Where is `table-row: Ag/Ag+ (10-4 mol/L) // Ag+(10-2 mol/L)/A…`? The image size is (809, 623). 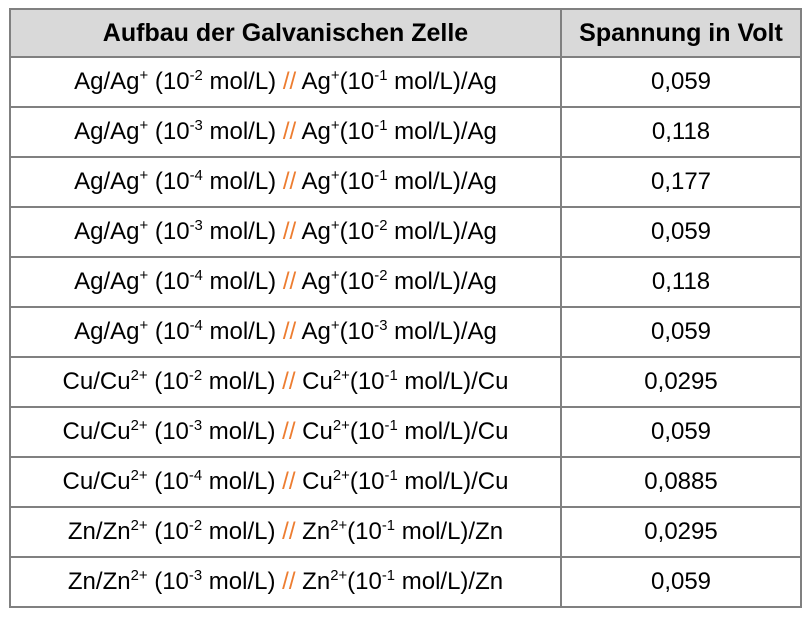 table-row: Ag/Ag+ (10-4 mol/L) // Ag+(10-2 mol/L)/A… is located at coordinates (405, 282).